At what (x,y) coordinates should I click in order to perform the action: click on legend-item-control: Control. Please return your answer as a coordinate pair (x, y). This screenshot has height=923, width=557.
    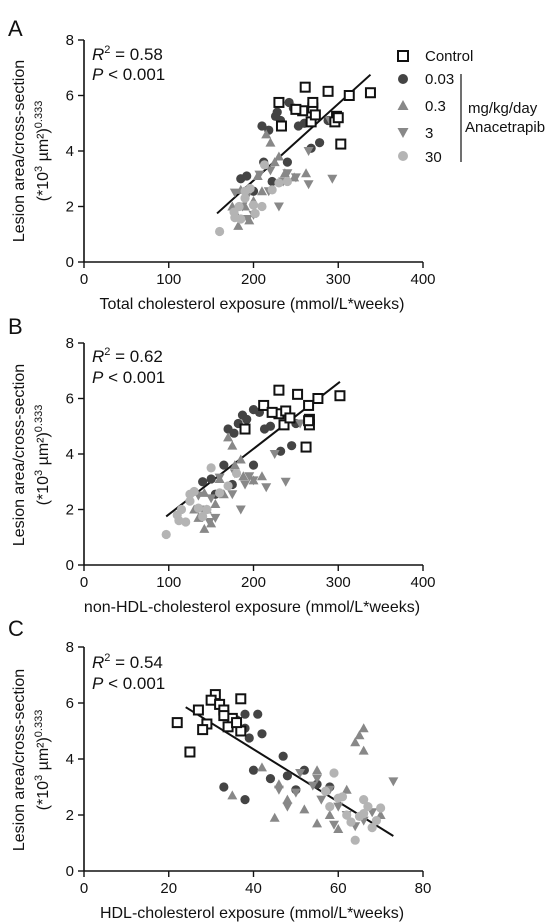
    Looking at the image, I should click on (435, 56).